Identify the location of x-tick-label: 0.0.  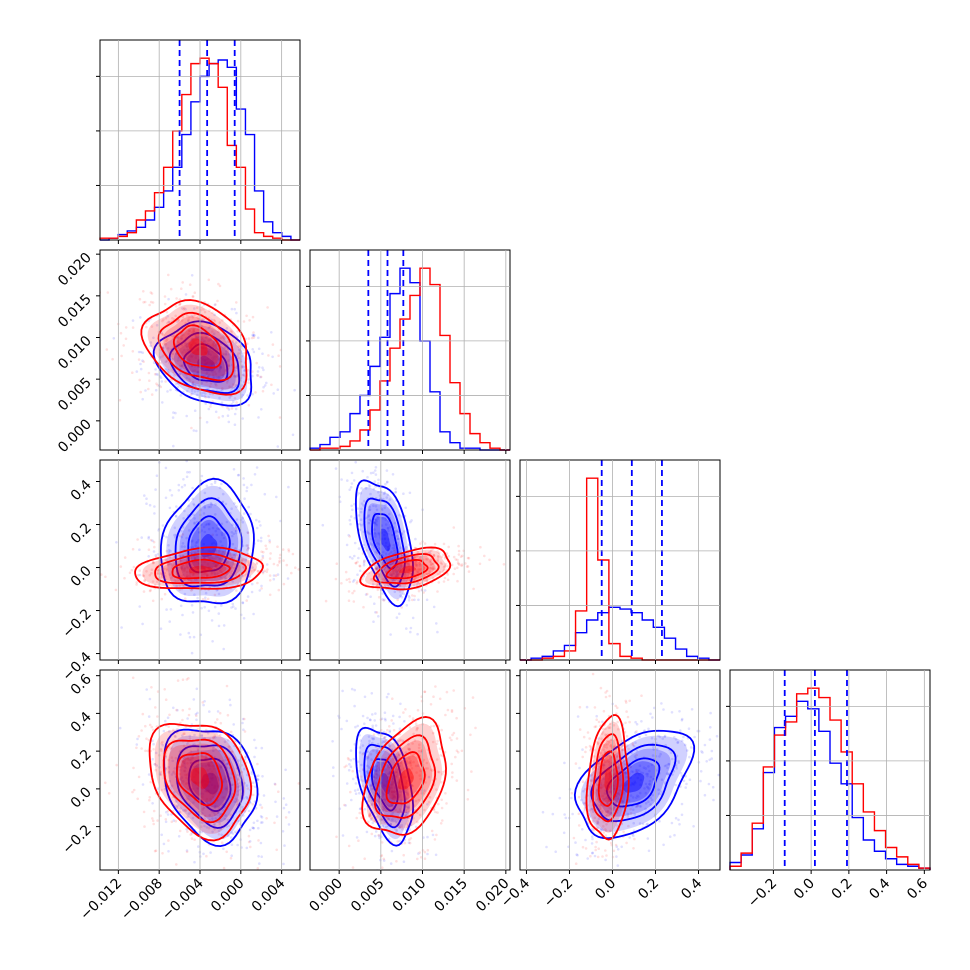
(804, 889).